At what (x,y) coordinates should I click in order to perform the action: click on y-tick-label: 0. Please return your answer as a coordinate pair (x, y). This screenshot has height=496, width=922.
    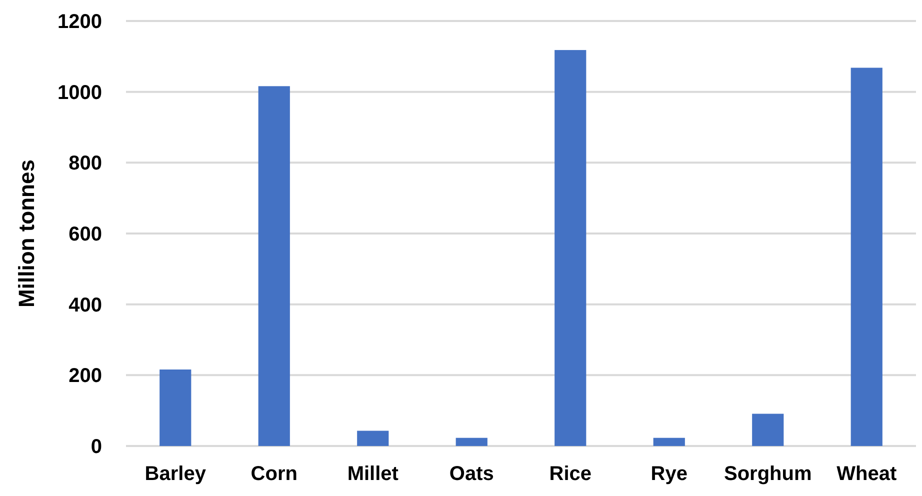
    Looking at the image, I should click on (96, 447).